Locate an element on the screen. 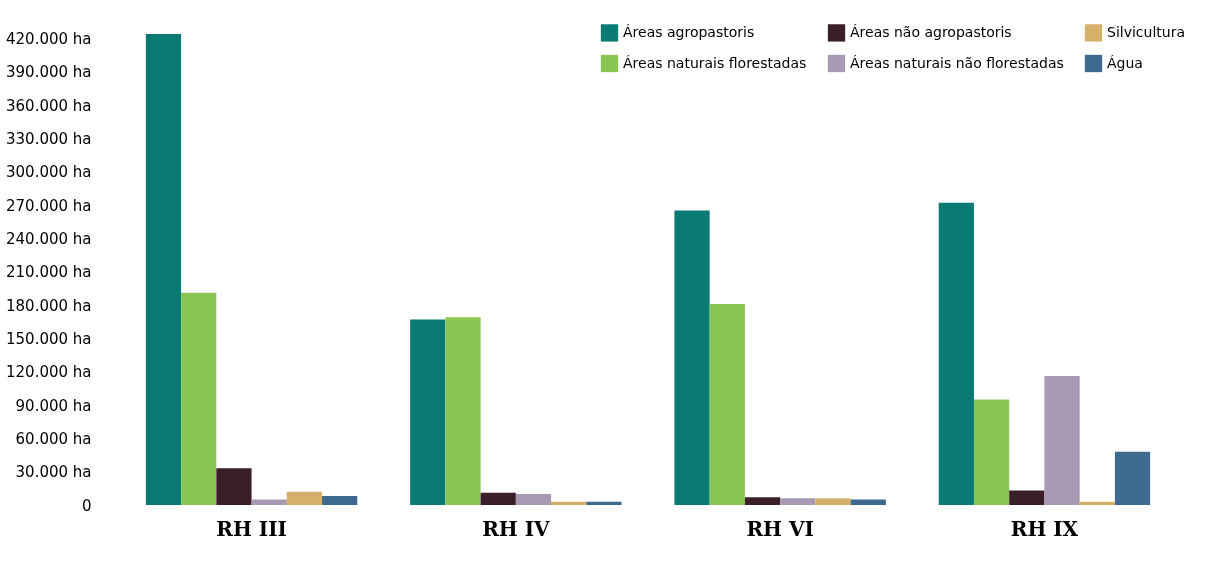 The image size is (1220, 569). legend-label: Áreas não agropastoris is located at coordinates (931, 31).